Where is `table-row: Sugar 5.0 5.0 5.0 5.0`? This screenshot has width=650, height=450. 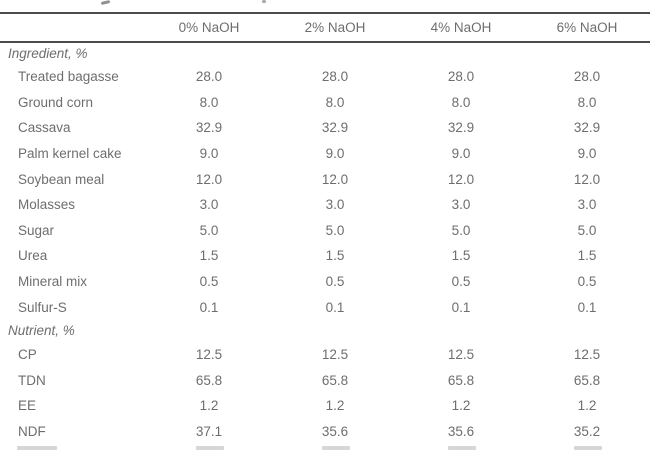 table-row: Sugar 5.0 5.0 5.0 5.0 is located at coordinates (325, 231).